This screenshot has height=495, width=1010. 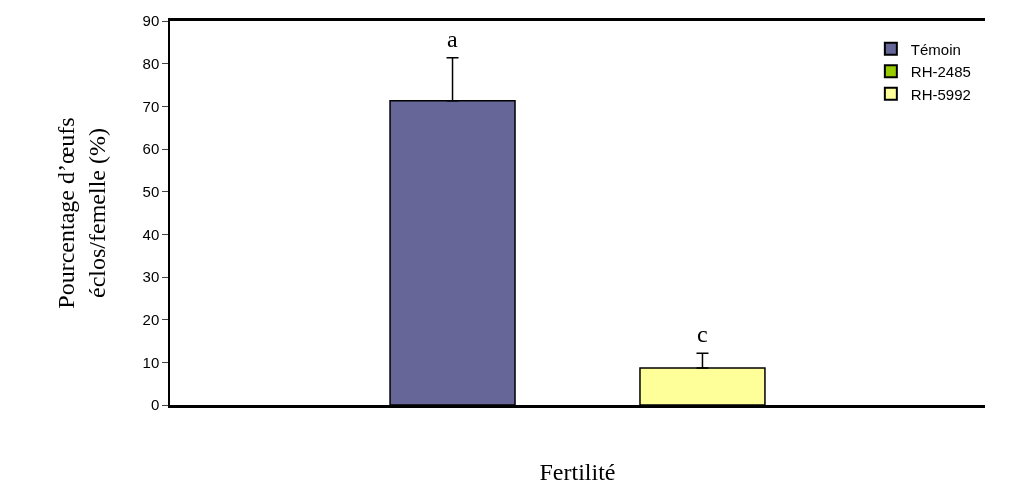 What do you see at coordinates (151, 63) in the screenshot?
I see `y-tick-label: 80` at bounding box center [151, 63].